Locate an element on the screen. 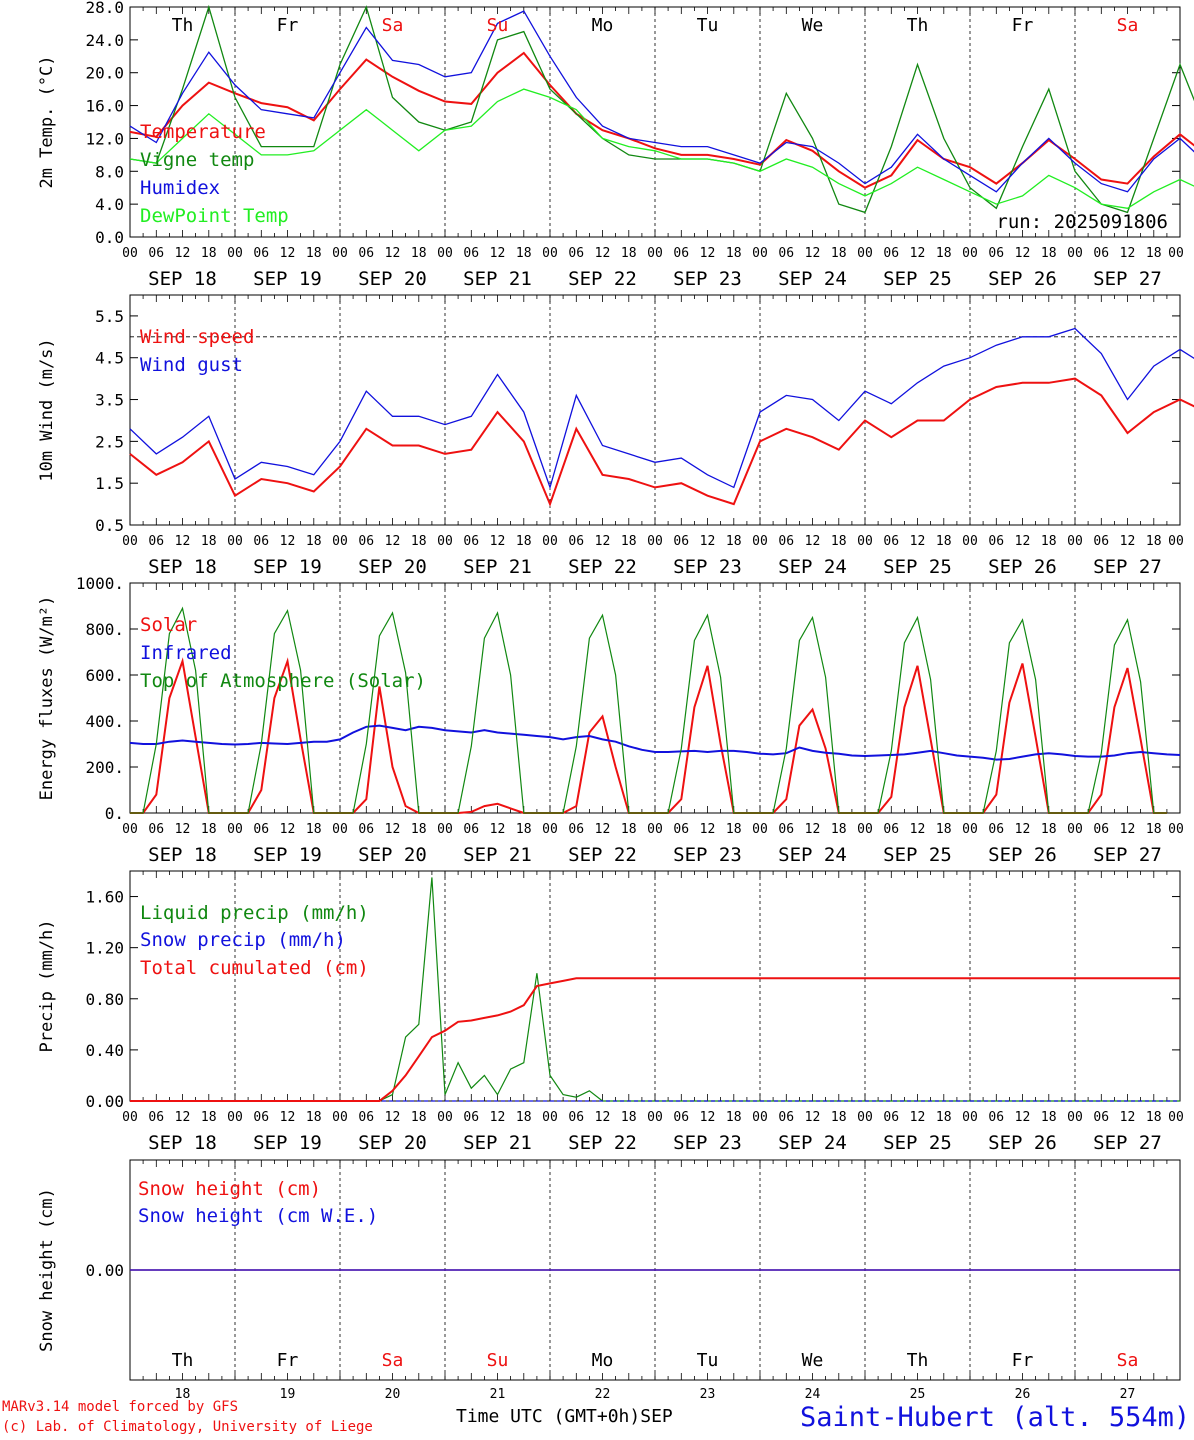 This screenshot has height=1440, width=1194. legend-entry: Wind gust is located at coordinates (191, 365).